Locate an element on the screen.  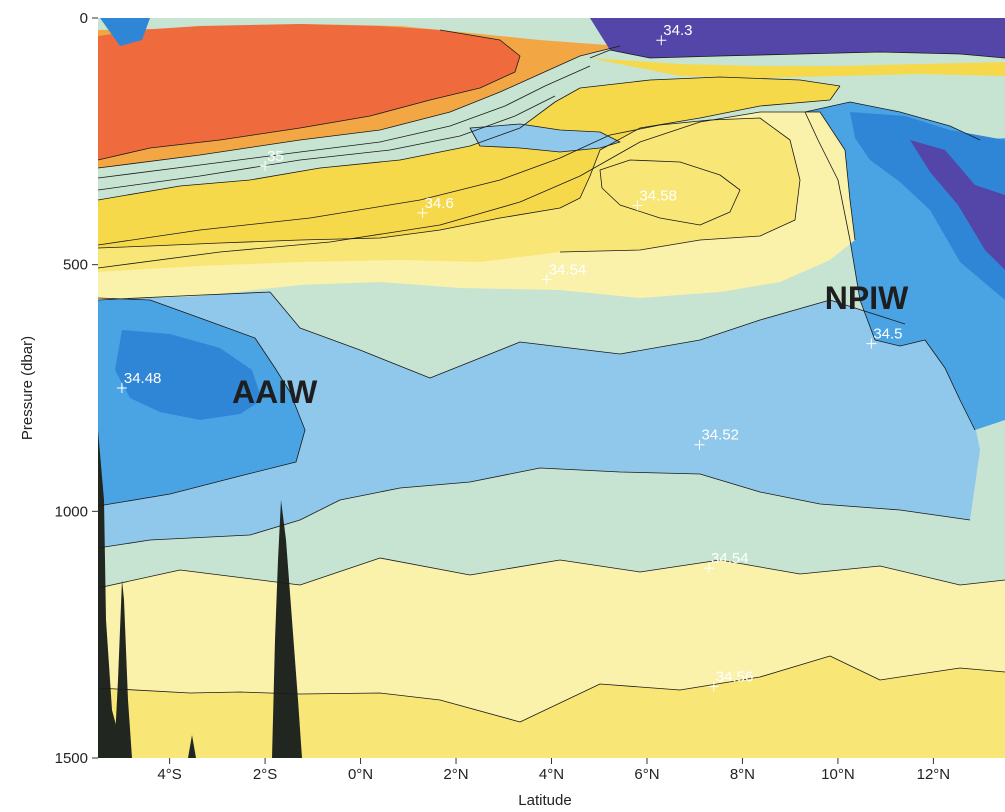
contour-value-label: 34.56 is located at coordinates (735, 676).